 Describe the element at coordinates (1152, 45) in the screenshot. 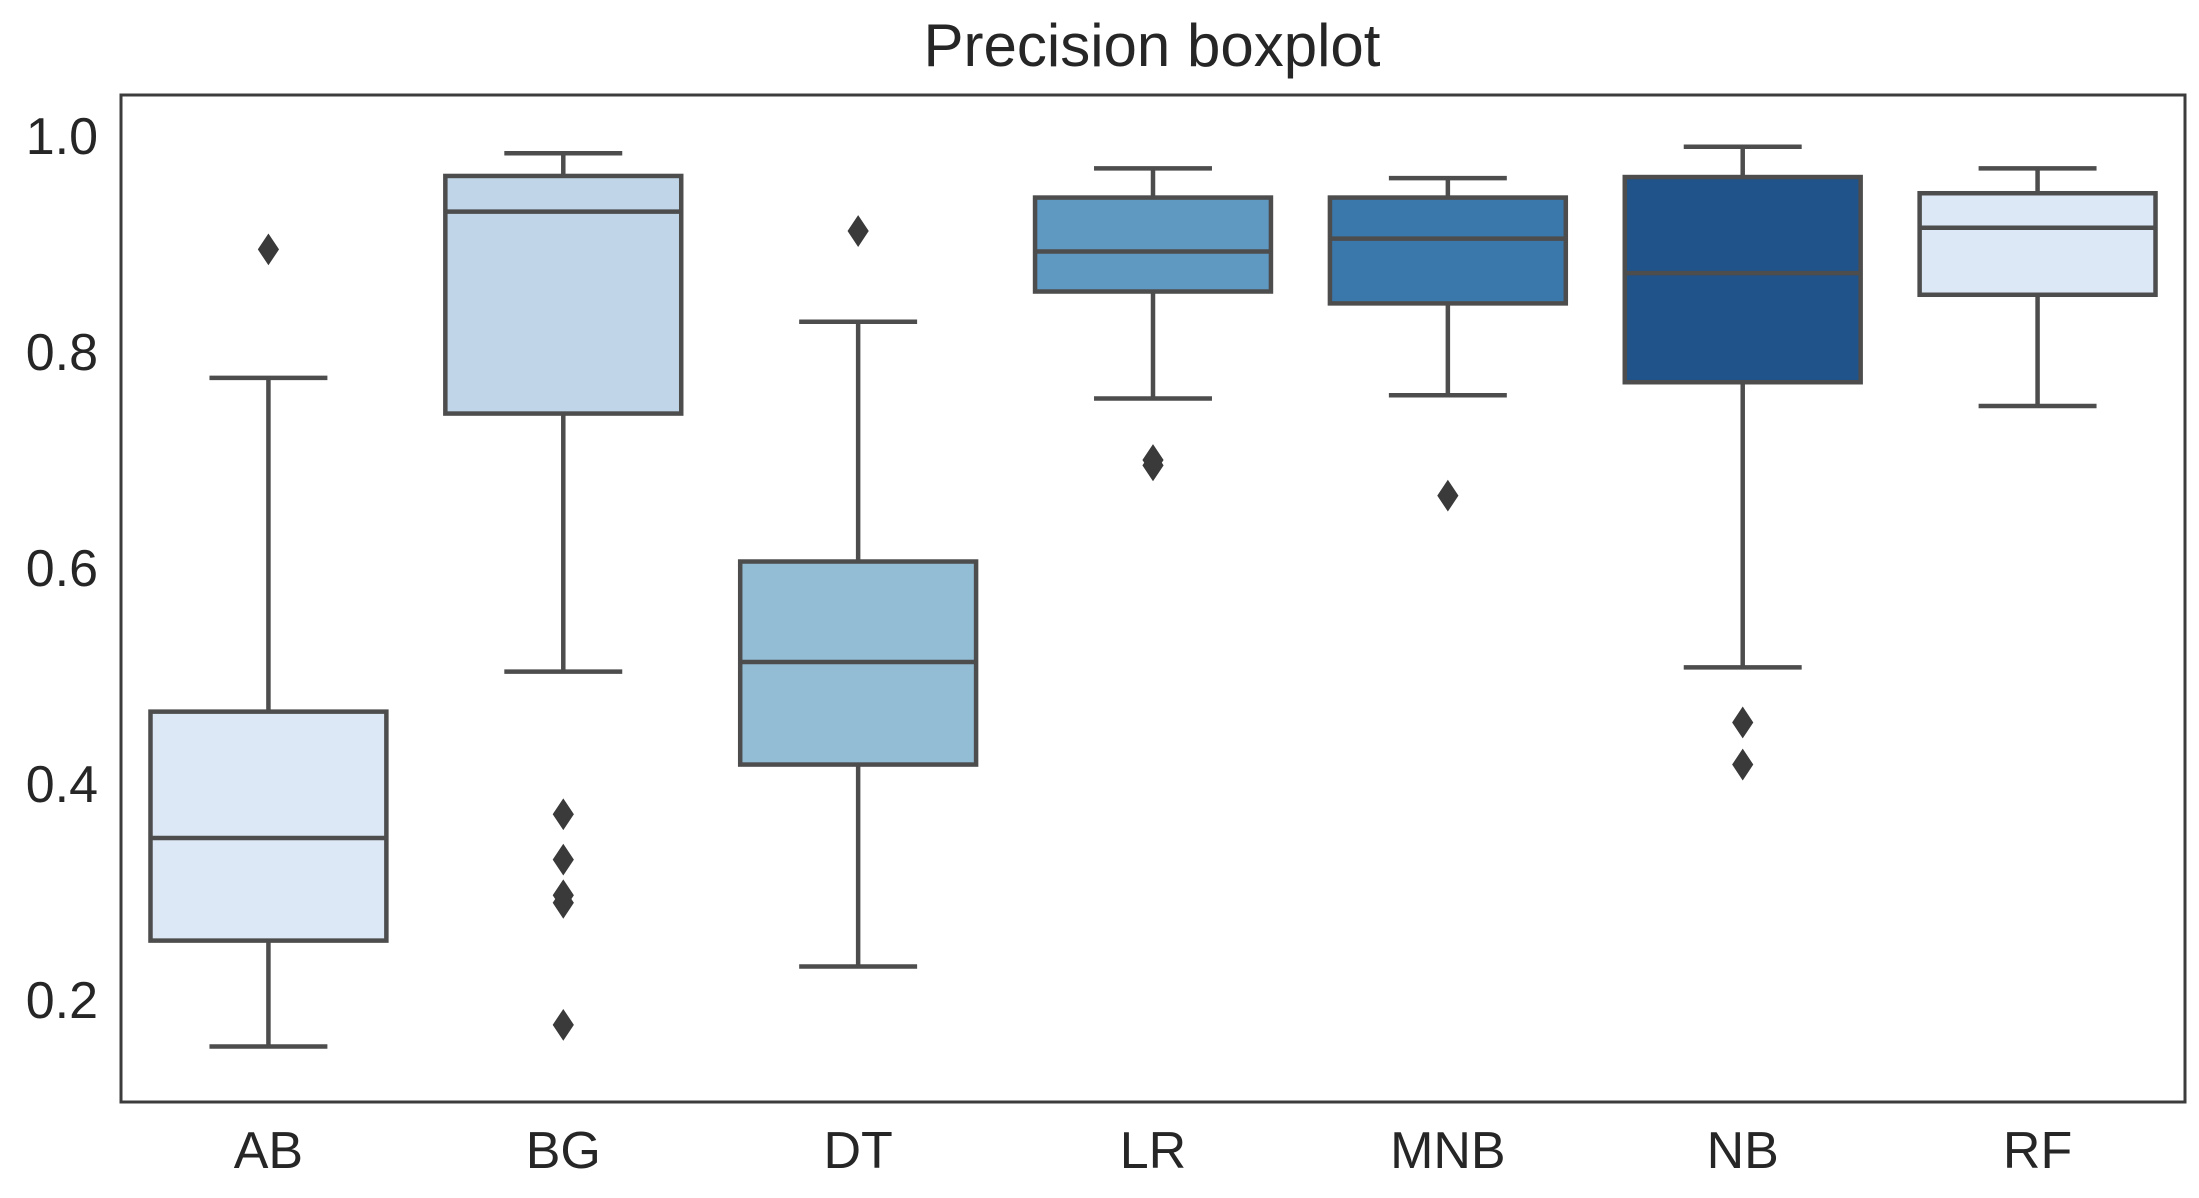

I see `chart-title: Precision boxplot` at that location.